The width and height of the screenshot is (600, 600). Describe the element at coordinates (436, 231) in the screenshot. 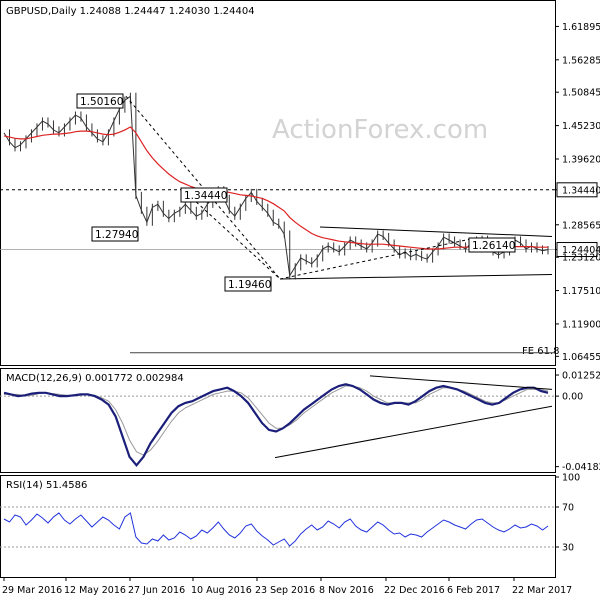

I see `channel-upper-trendline` at that location.